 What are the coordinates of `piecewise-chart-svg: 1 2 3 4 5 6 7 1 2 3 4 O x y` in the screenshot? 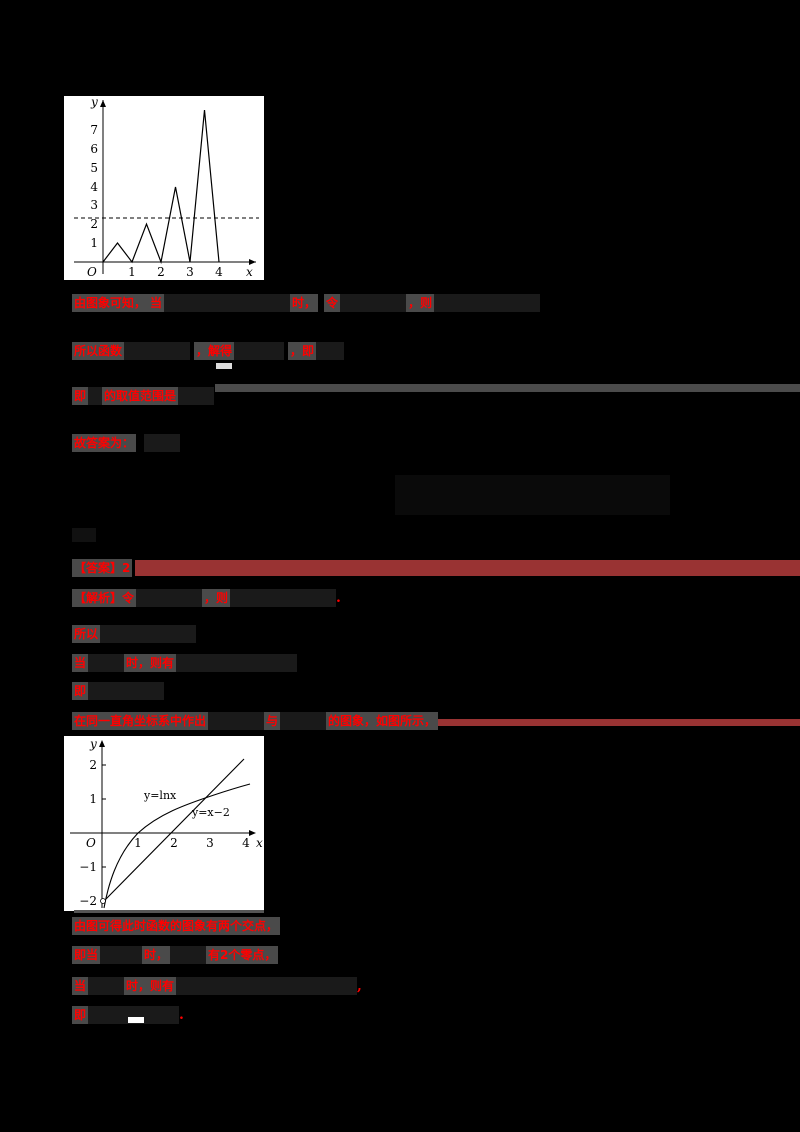 It's located at (166, 187).